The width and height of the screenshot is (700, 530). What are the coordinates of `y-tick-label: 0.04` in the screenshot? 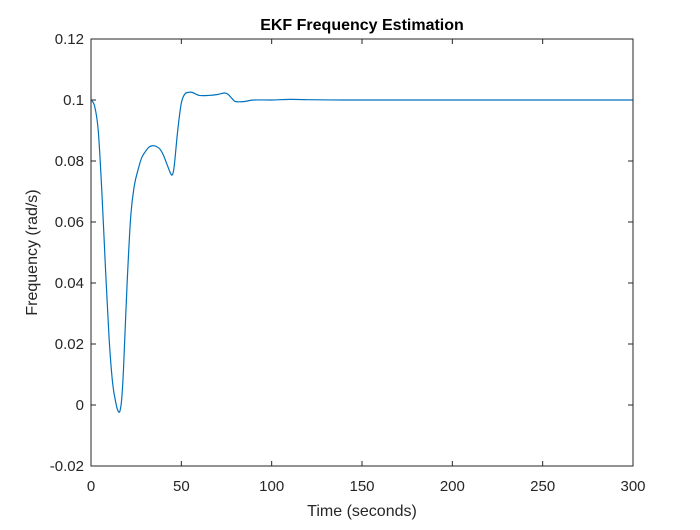 It's located at (69, 283).